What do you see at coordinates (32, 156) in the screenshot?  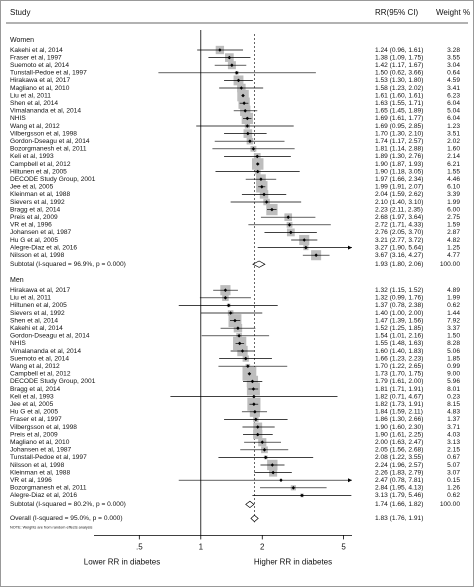 I see `study-label: Keli et al, 1993` at bounding box center [32, 156].